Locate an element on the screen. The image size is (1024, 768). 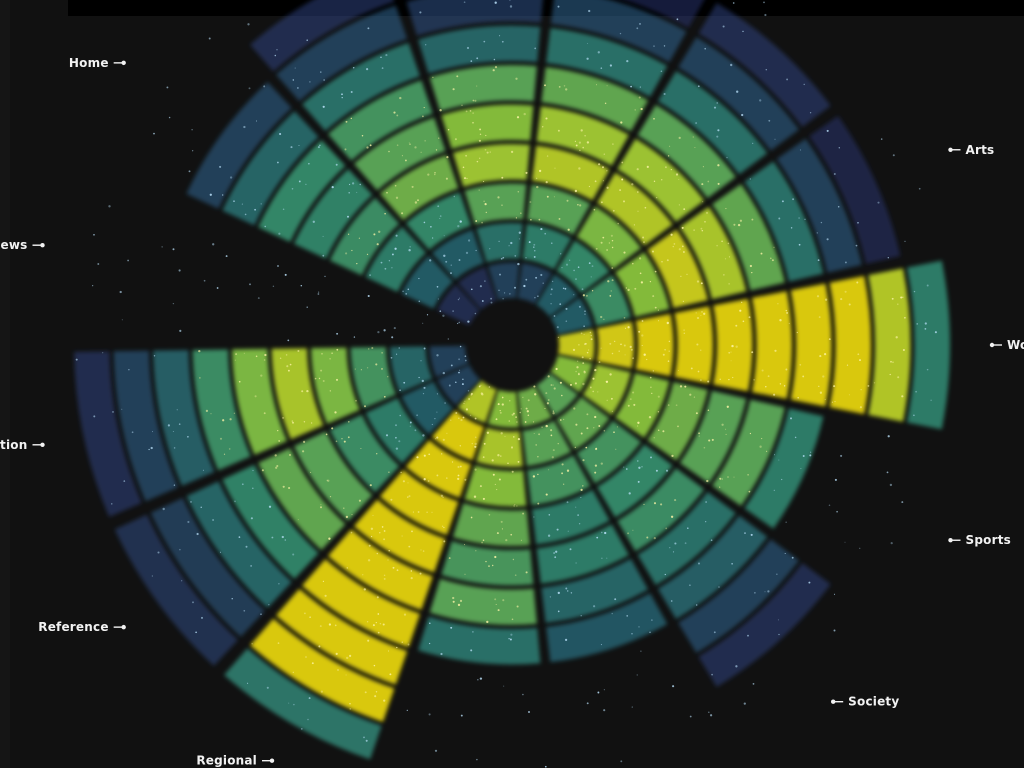
leader-dot is located at coordinates (42, 444).